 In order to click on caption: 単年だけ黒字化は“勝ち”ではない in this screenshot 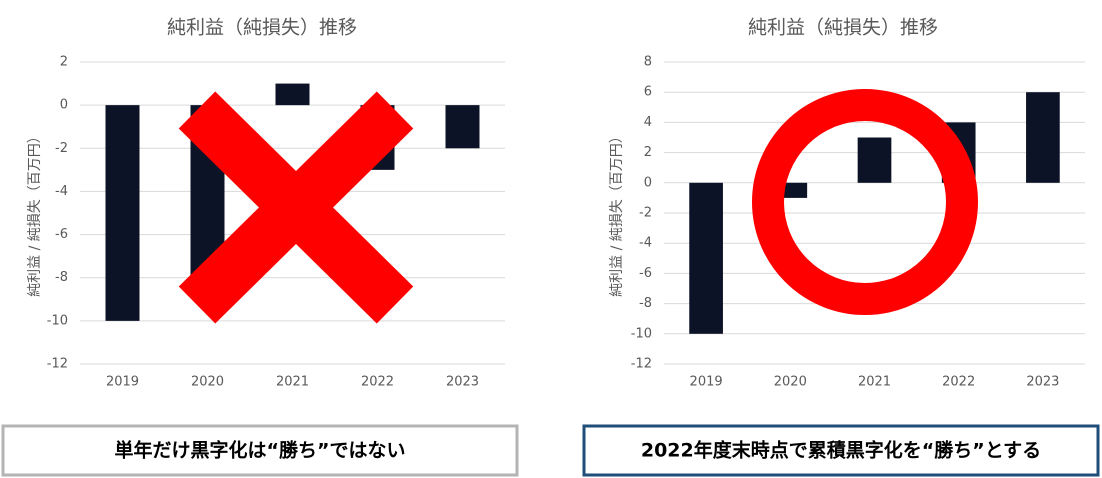, I will do `click(260, 450)`.